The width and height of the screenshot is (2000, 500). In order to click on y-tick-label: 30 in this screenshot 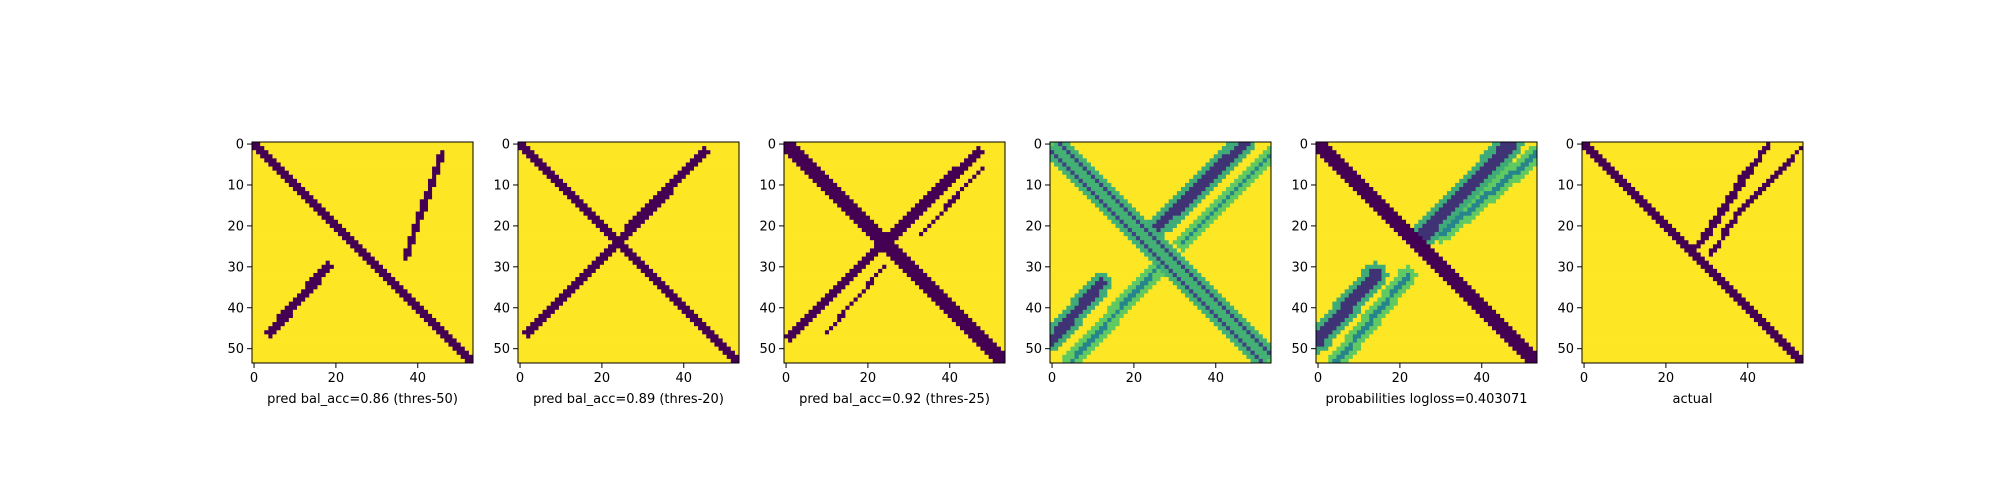, I will do `click(1033, 267)`.